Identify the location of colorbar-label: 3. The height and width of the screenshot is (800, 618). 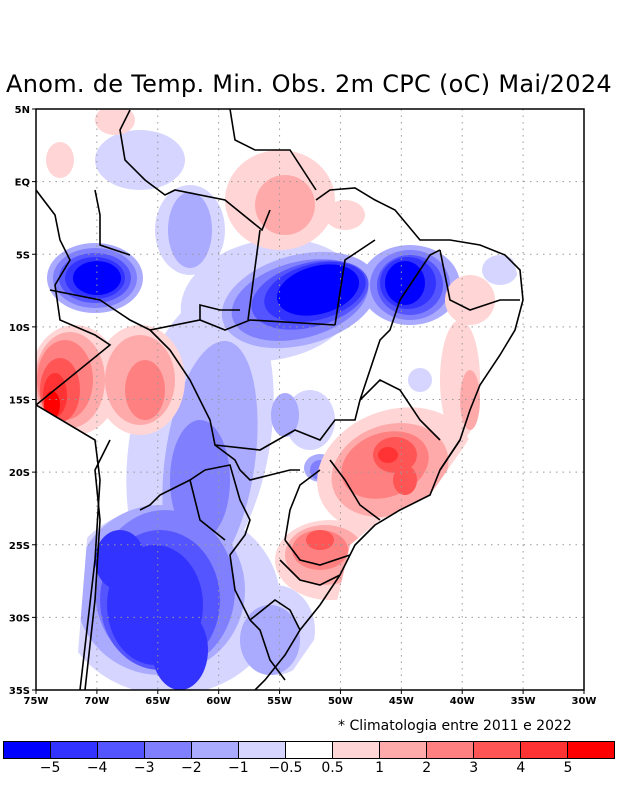
(474, 768).